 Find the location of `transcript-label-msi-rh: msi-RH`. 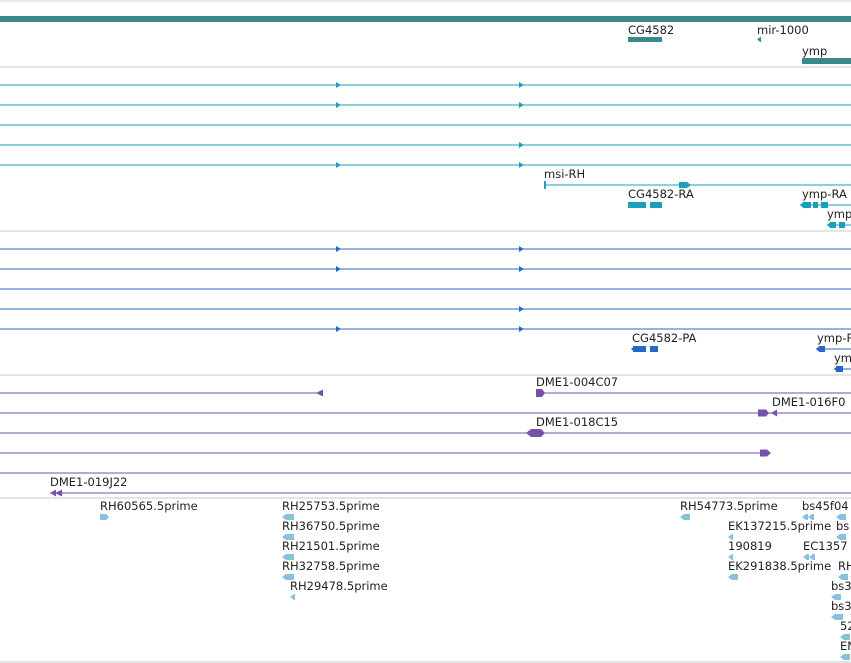

transcript-label-msi-rh: msi-RH is located at coordinates (564, 174).